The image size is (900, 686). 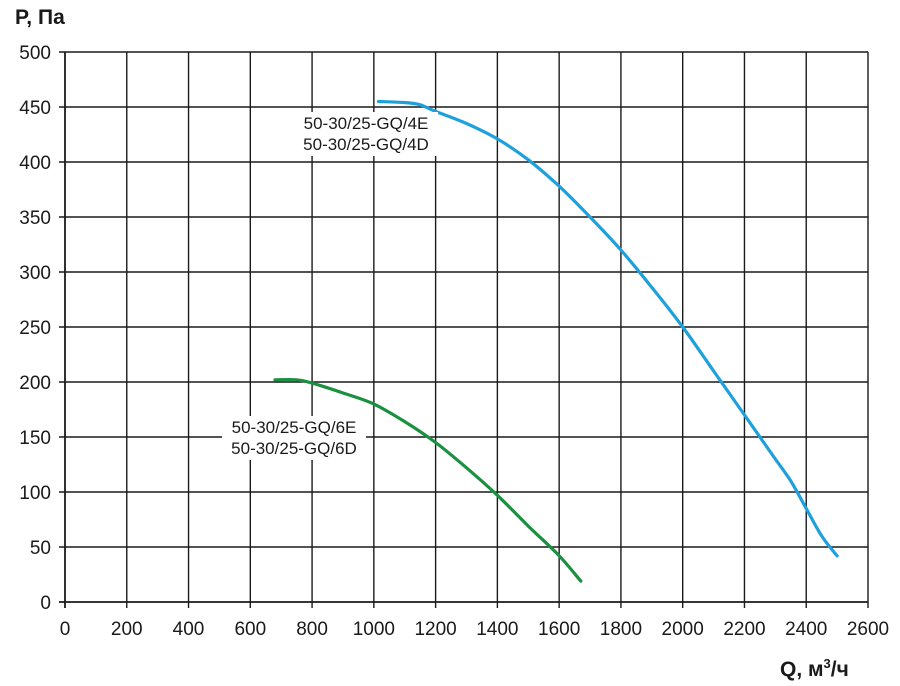 I want to click on x-tick-label: 1000, so click(x=374, y=629).